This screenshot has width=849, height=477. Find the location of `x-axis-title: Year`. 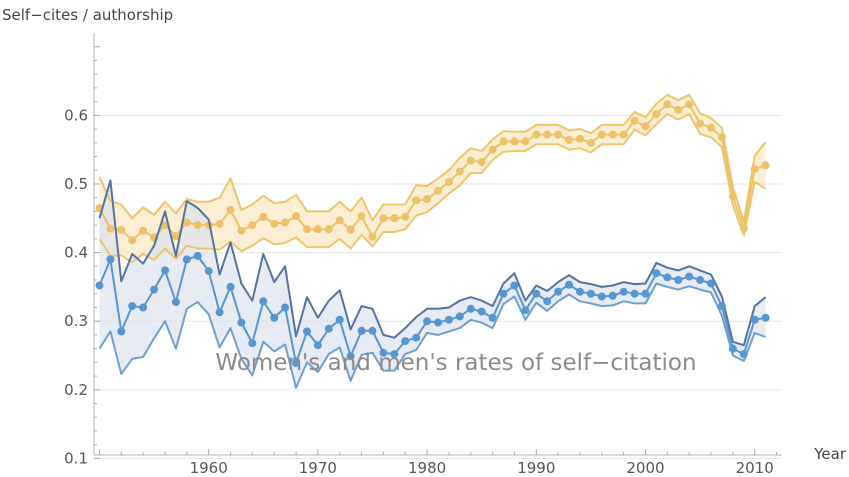

x-axis-title: Year is located at coordinates (830, 454).